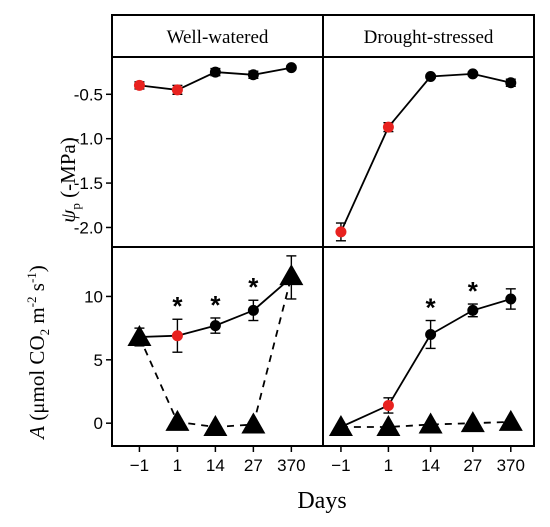 The width and height of the screenshot is (550, 527). What do you see at coordinates (429, 37) in the screenshot?
I see `panel-title: Drought-stressed` at bounding box center [429, 37].